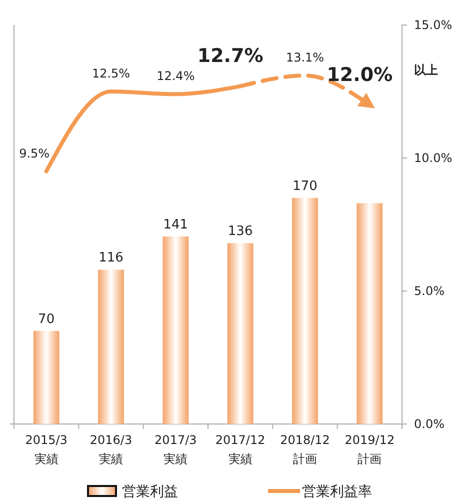  What do you see at coordinates (426, 70) in the screenshot?
I see `text: 以上` at bounding box center [426, 70].